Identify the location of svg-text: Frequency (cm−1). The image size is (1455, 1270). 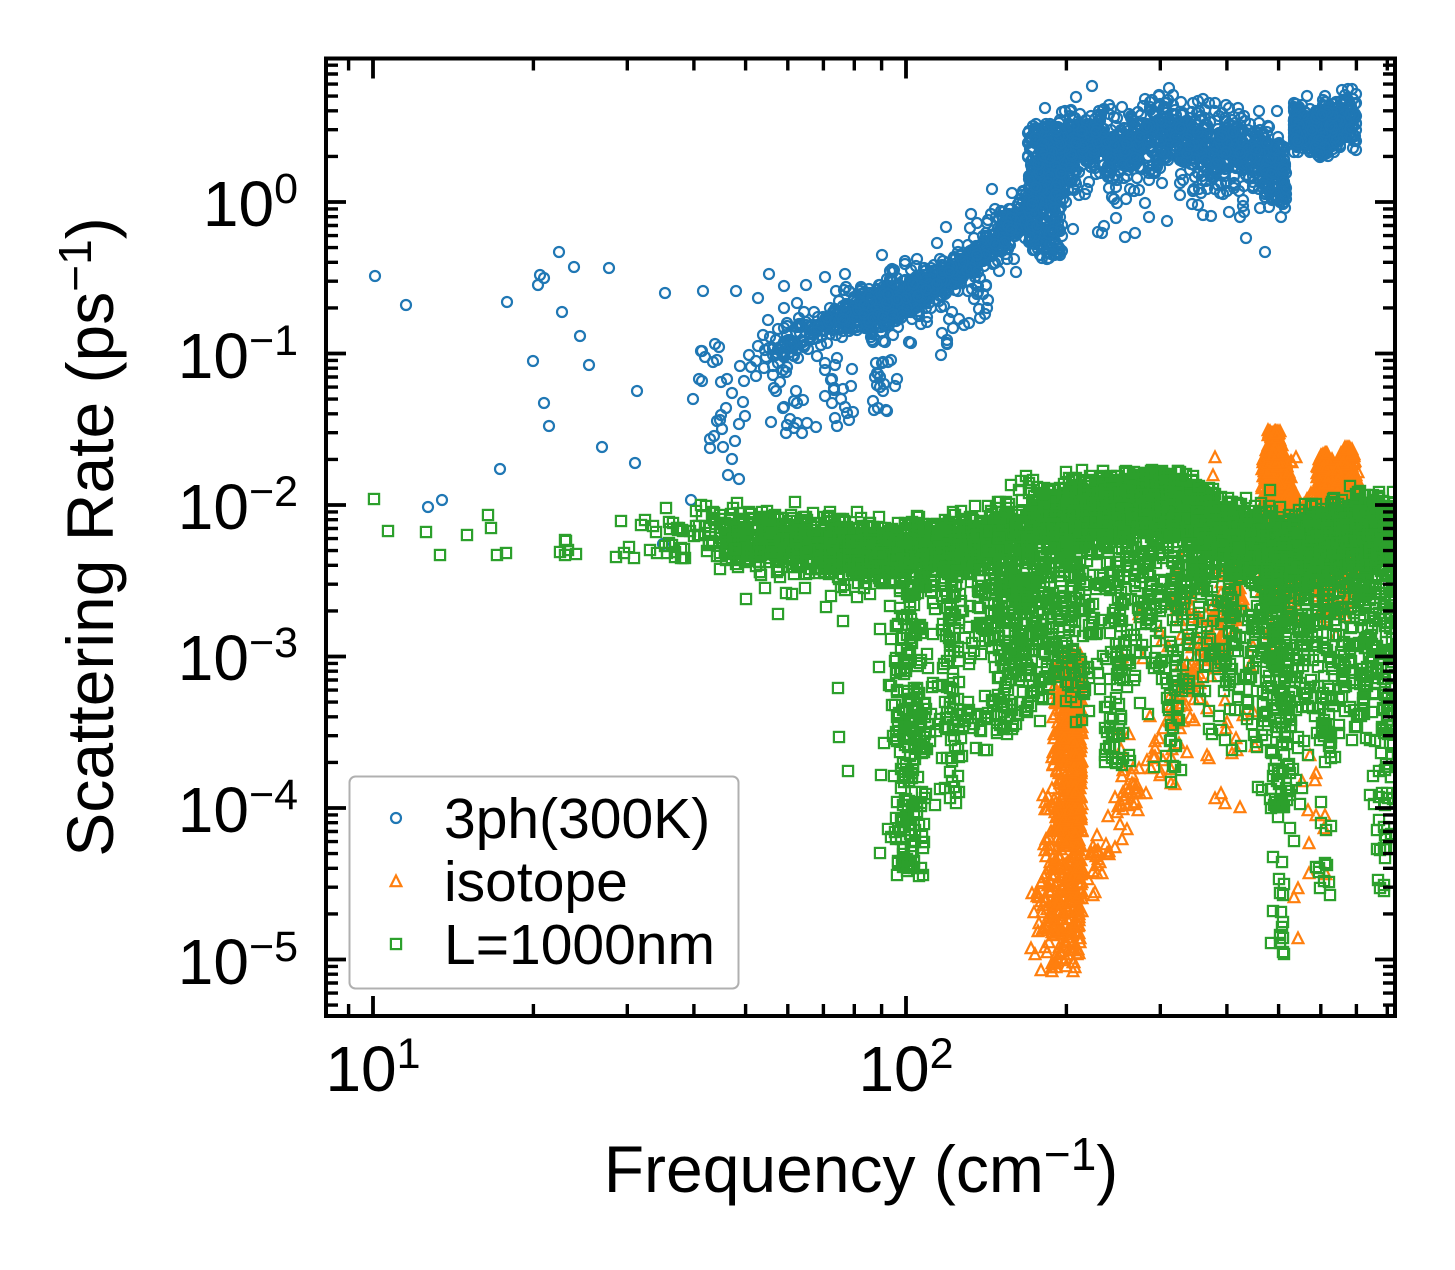
(861, 1167).